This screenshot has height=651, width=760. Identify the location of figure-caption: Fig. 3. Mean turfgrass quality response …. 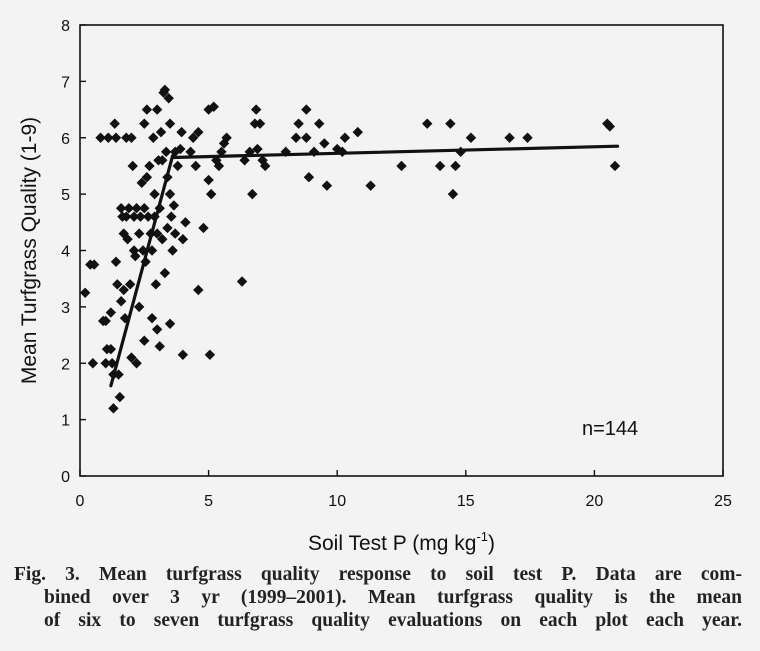
(378, 597).